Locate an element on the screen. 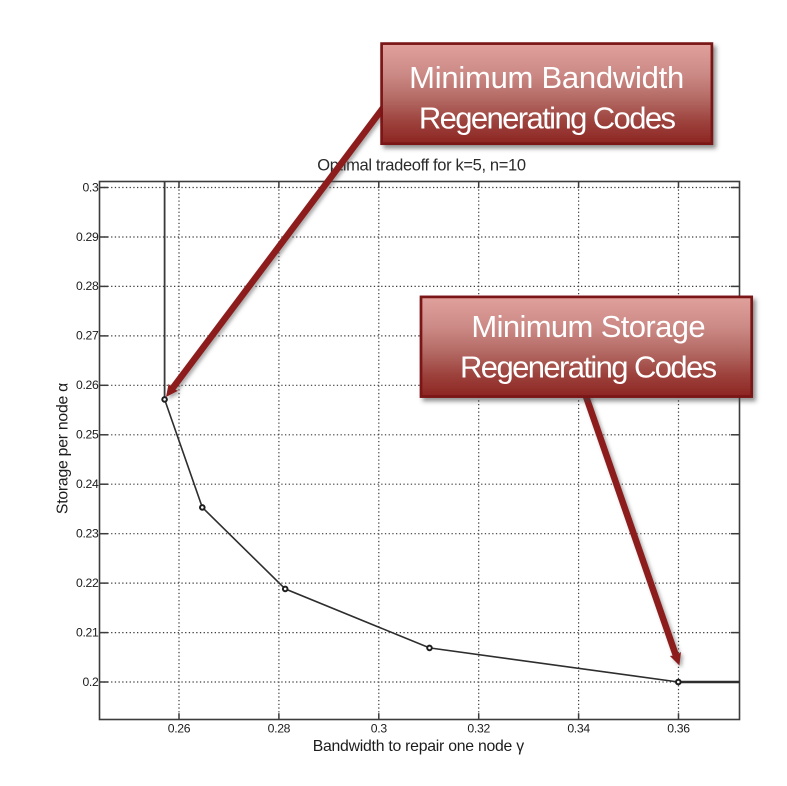 Image resolution: width=787 pixels, height=786 pixels. svg-text: 0.34 is located at coordinates (578, 729).